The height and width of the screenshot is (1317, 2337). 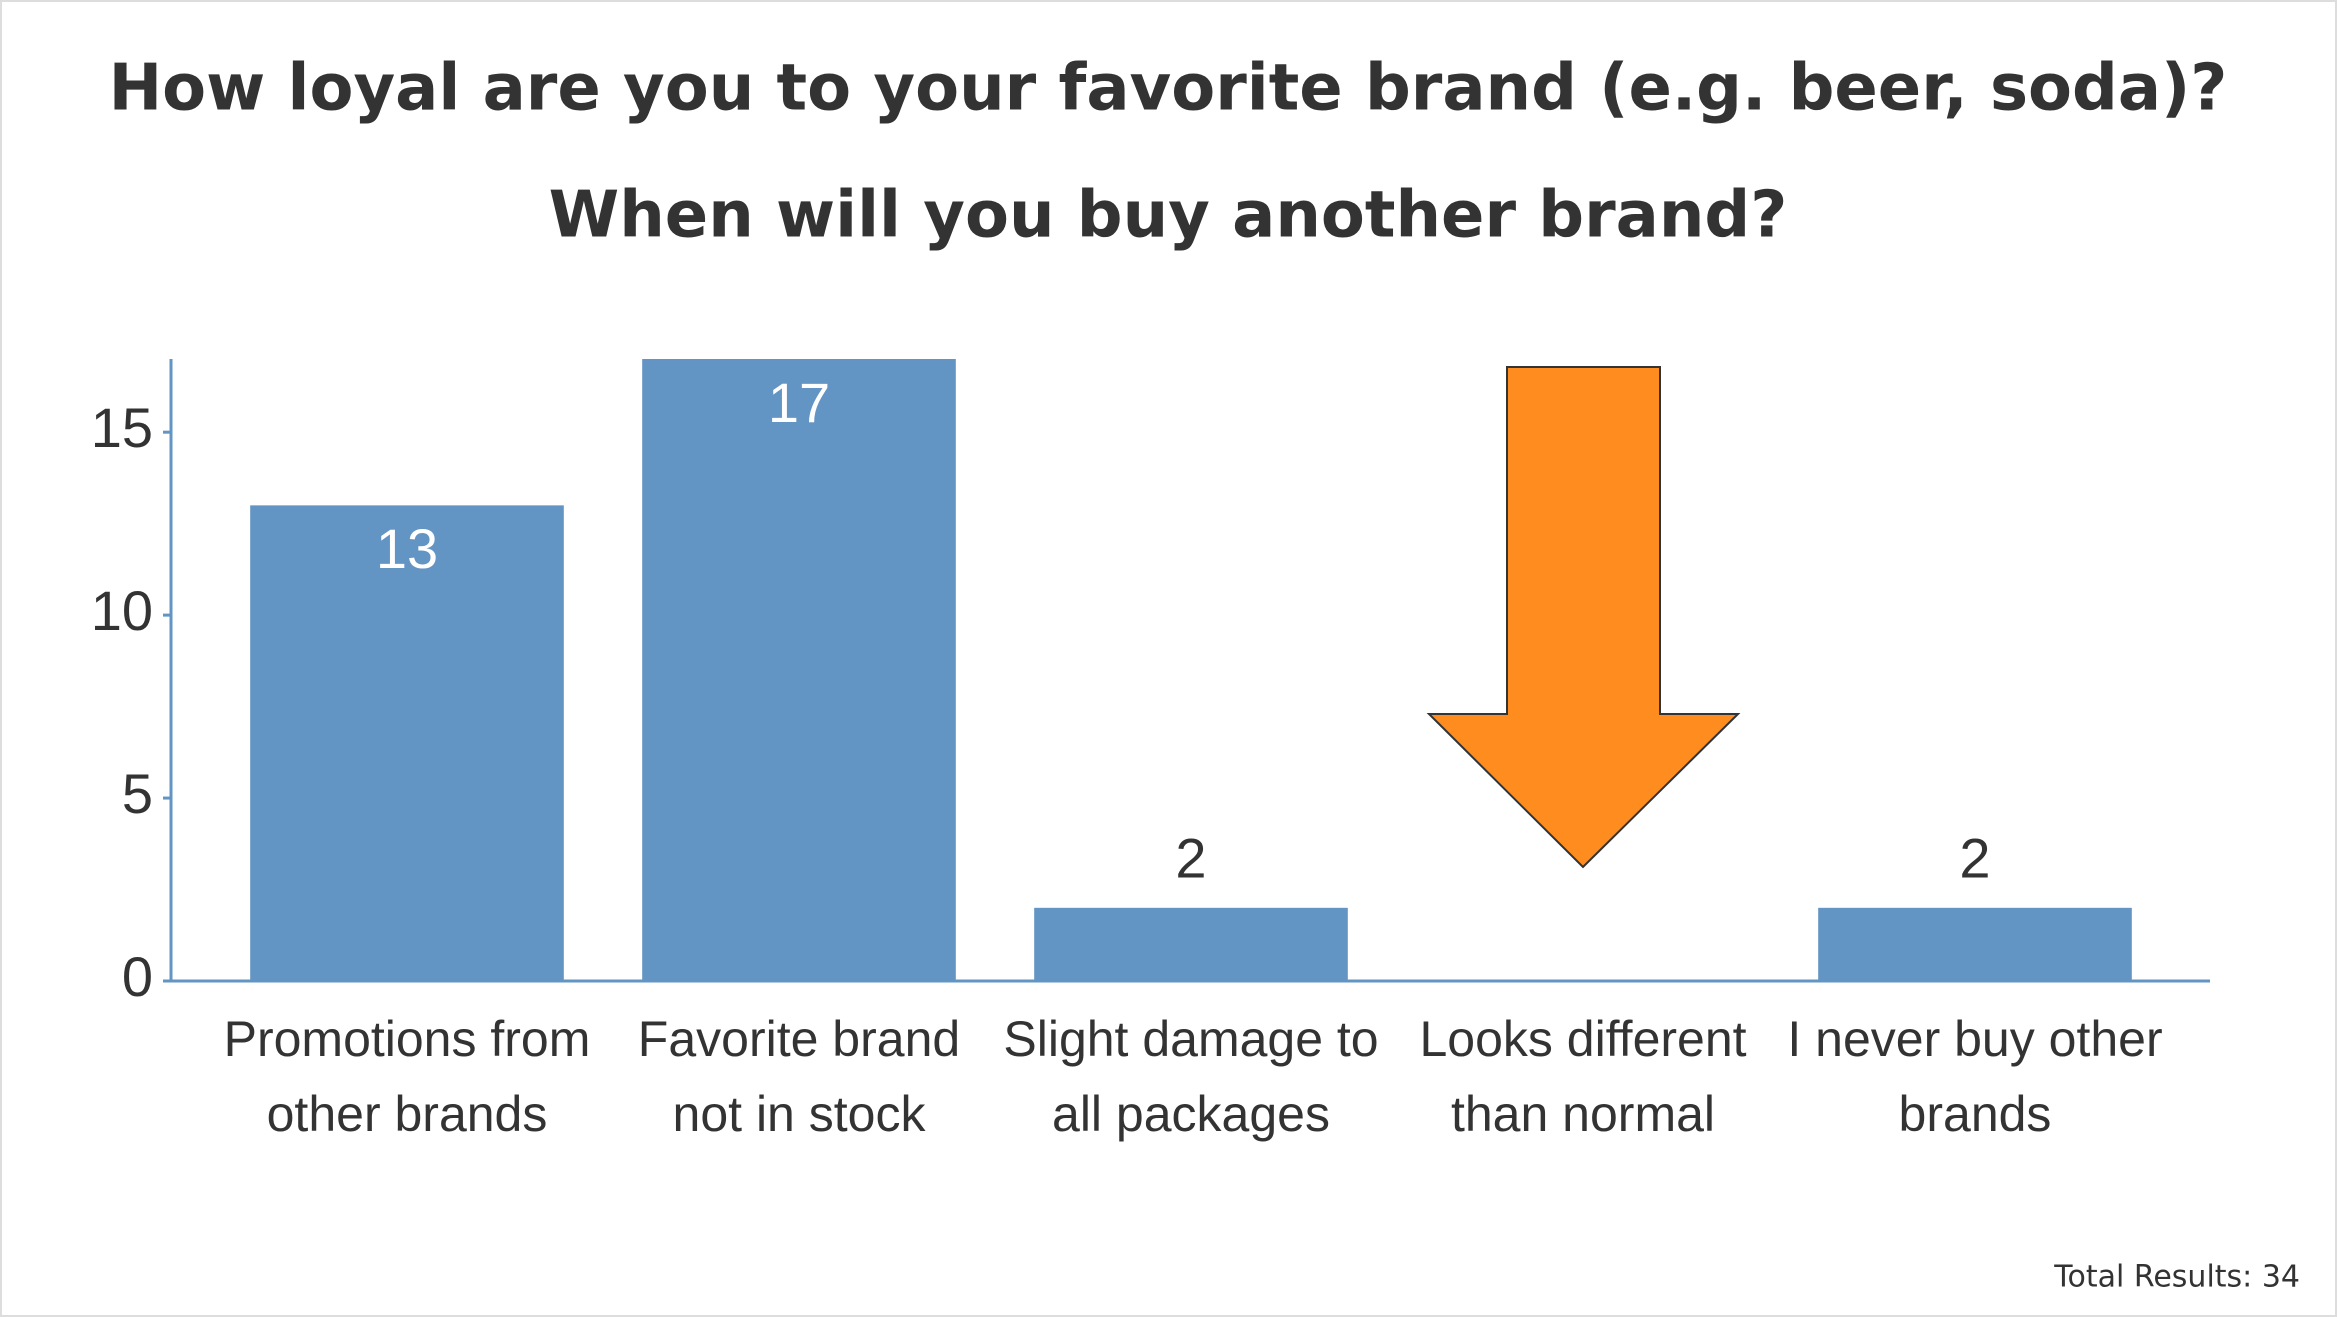 I want to click on x-tick-label: I never buy other brands, so click(x=1975, y=1076).